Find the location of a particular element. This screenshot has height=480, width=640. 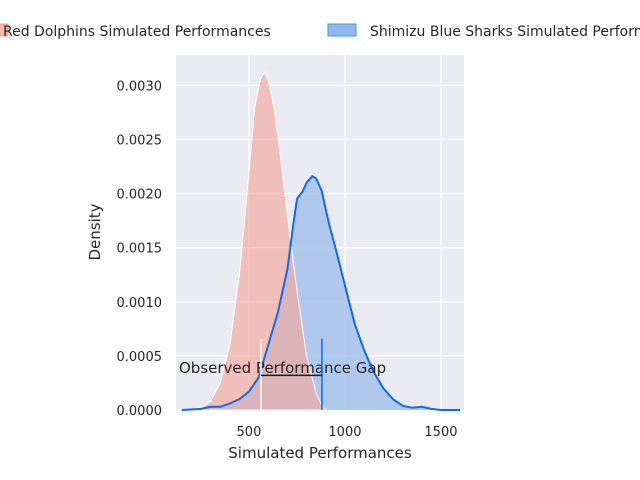

annotation-label: Observed Performance Gap is located at coordinates (282, 368).